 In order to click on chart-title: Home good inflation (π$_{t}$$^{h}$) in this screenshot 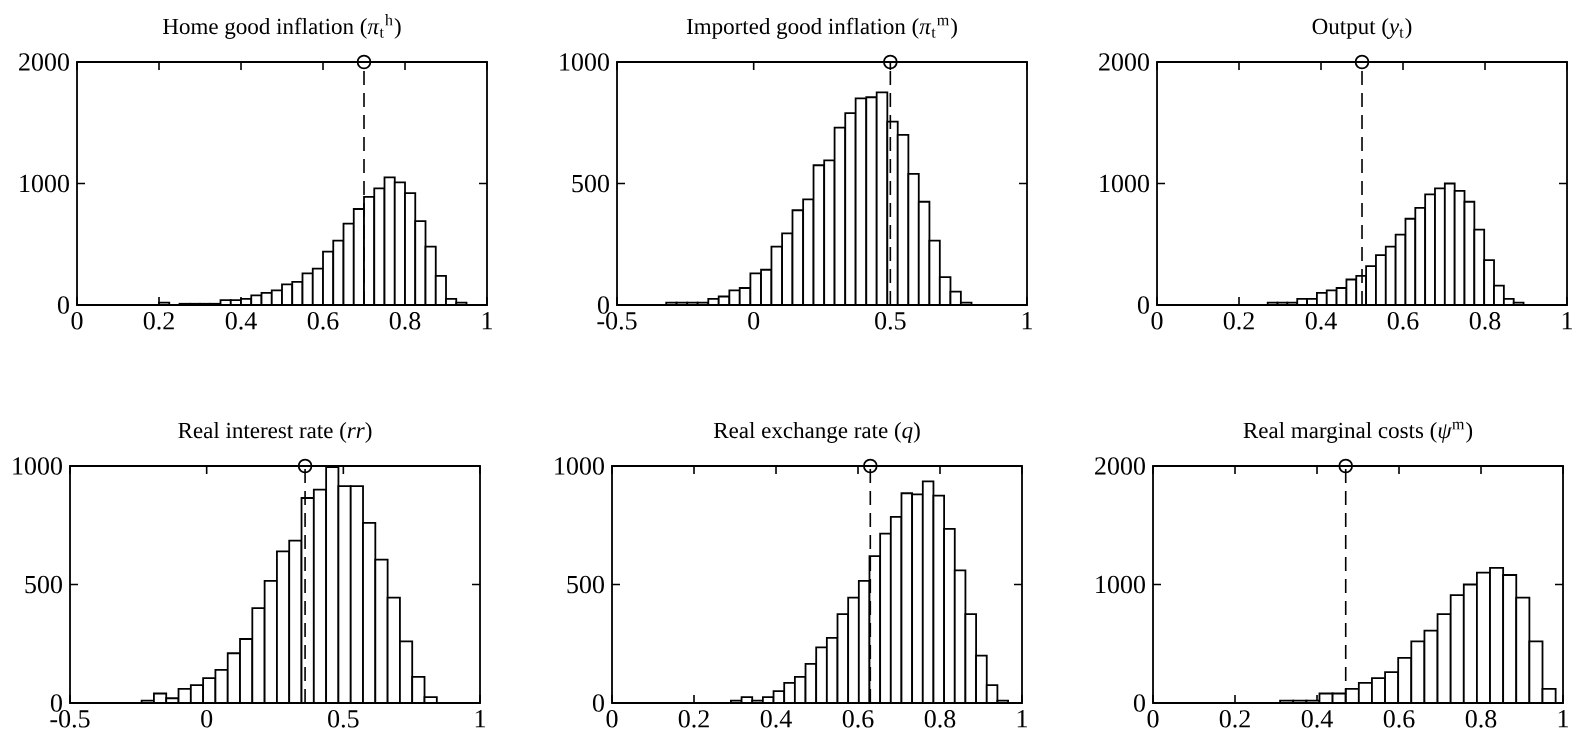, I will do `click(282, 26)`.